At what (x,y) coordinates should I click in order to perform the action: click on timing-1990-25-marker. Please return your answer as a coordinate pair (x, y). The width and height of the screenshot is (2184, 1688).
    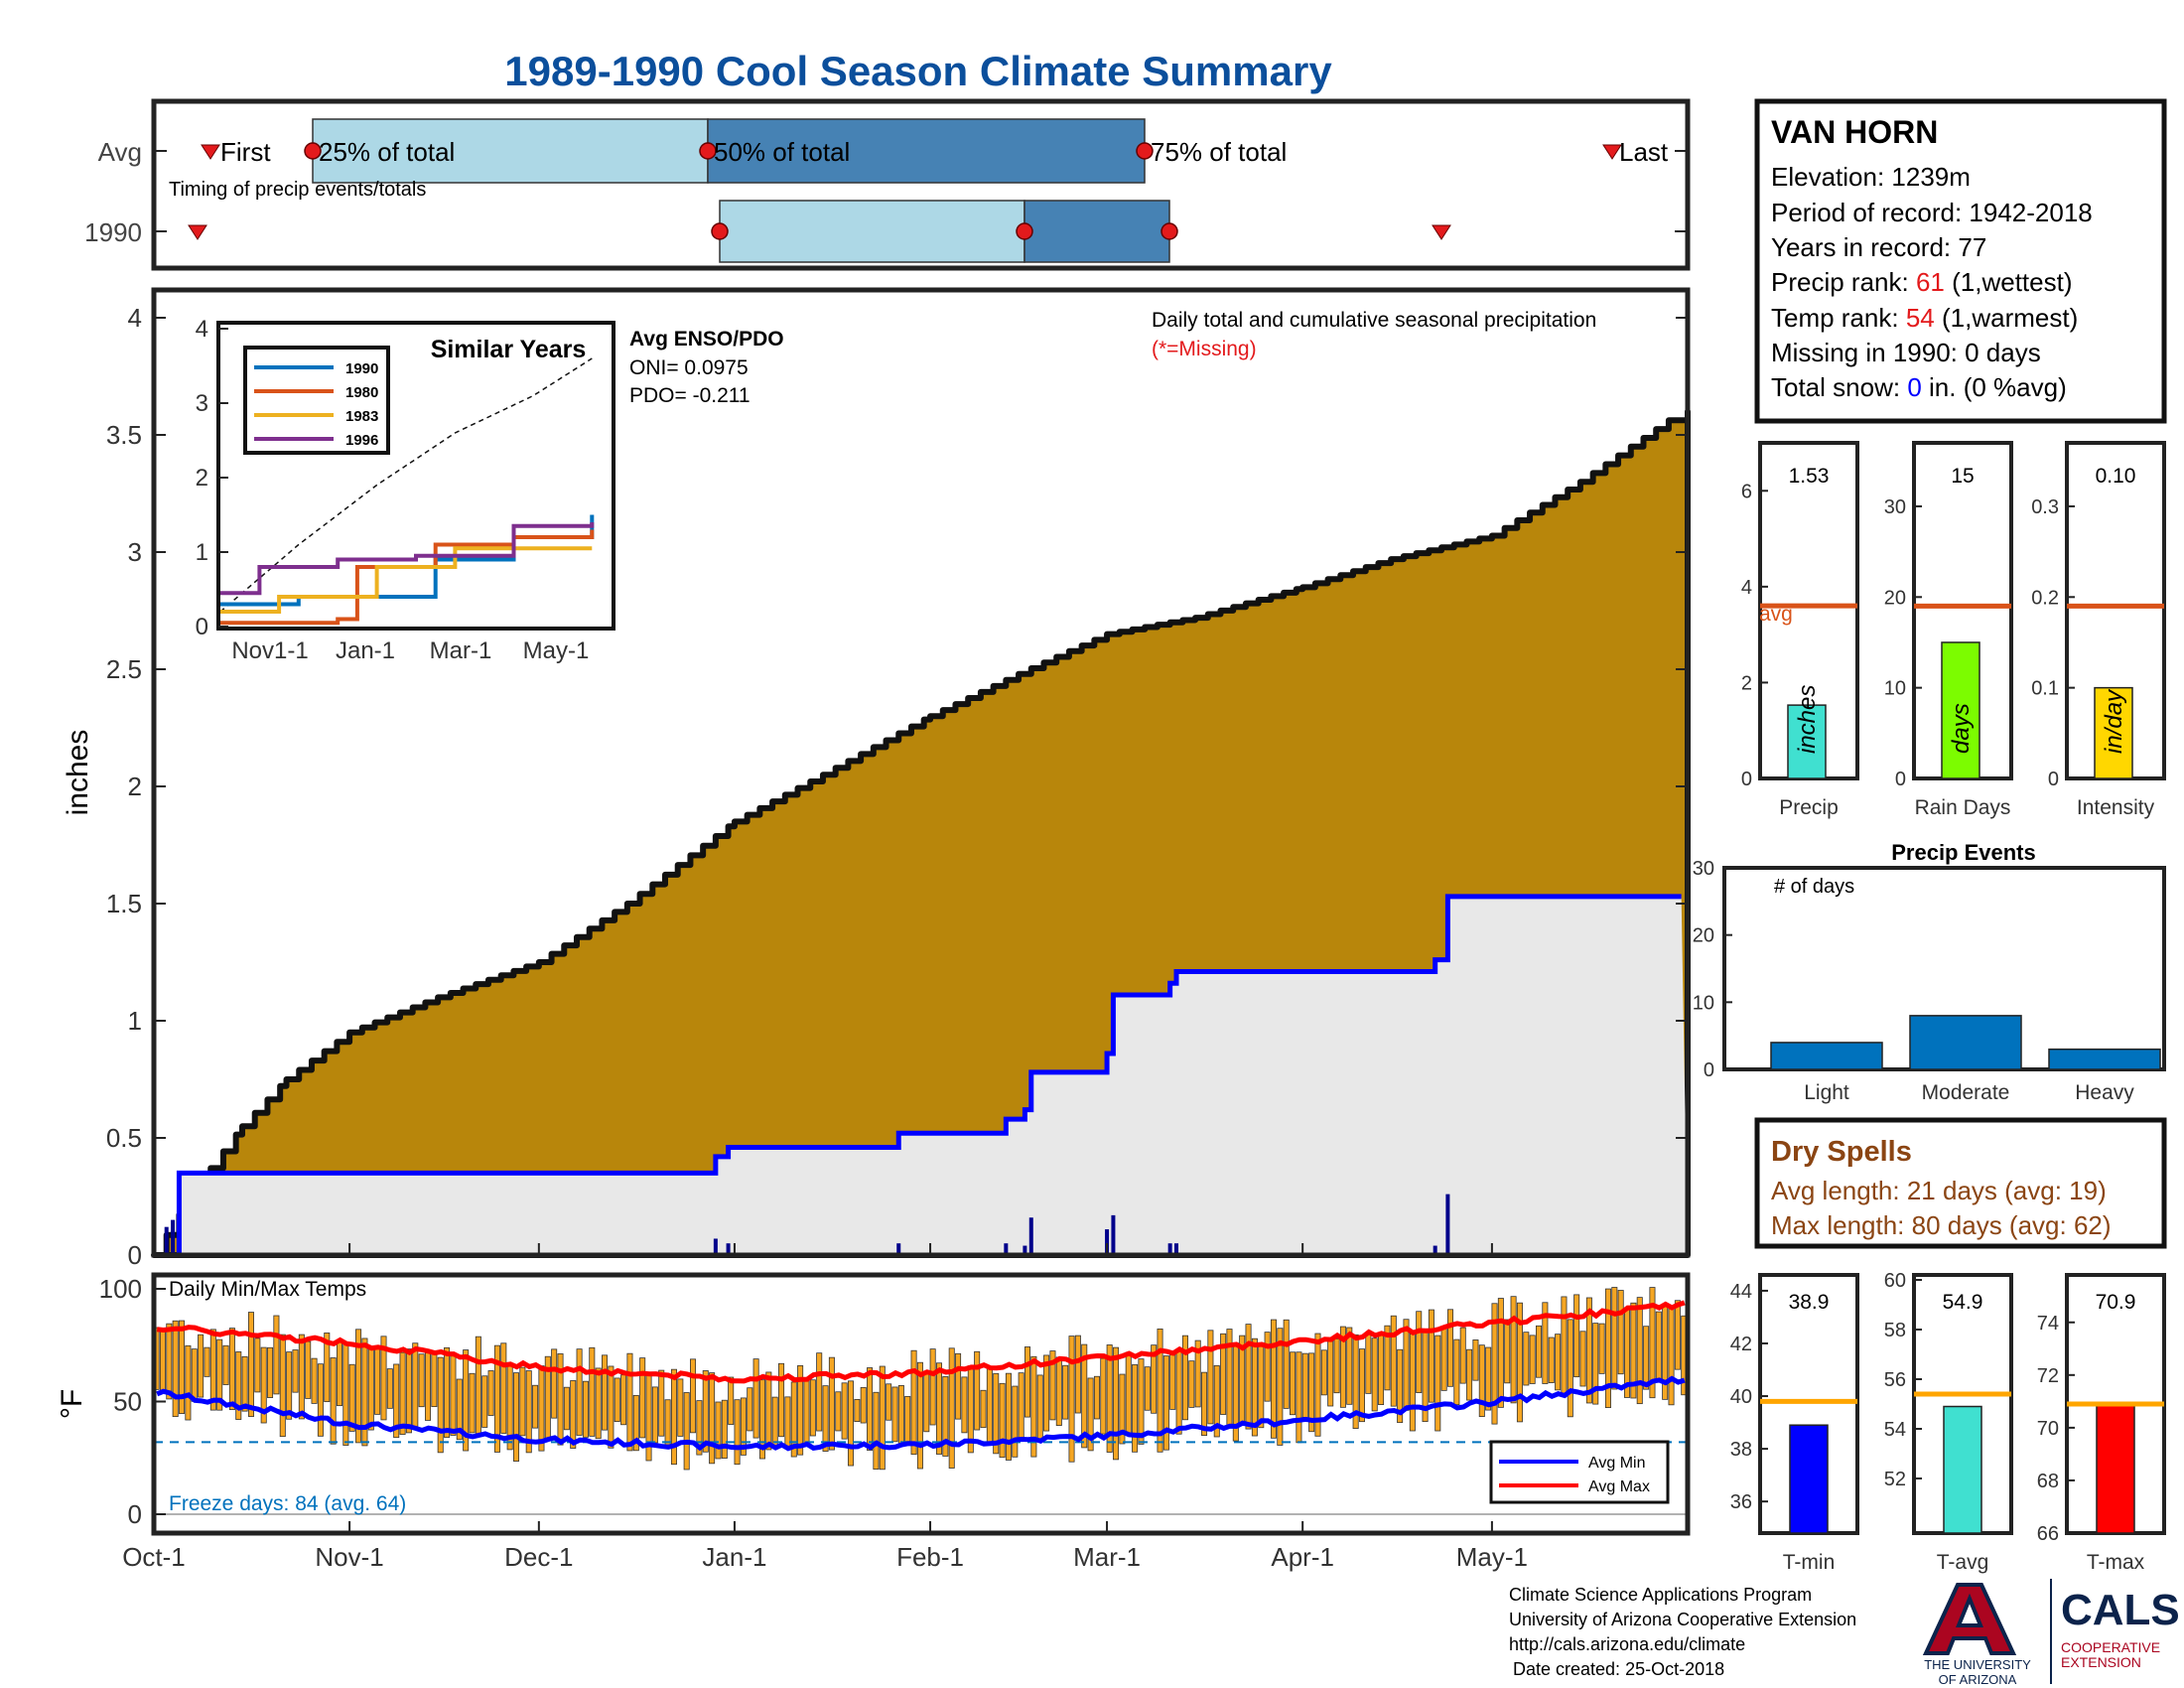
    Looking at the image, I should click on (720, 231).